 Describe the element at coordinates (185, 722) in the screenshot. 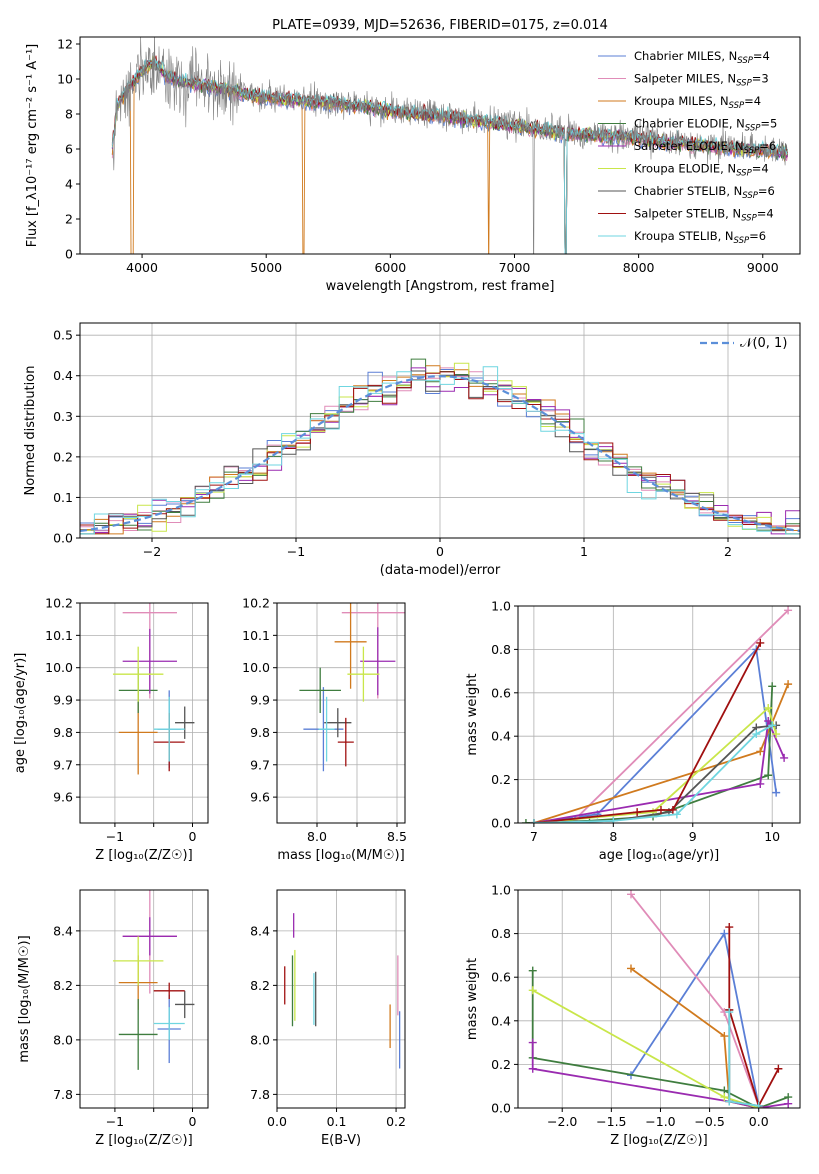

I see `point-chabrier-stelib` at that location.